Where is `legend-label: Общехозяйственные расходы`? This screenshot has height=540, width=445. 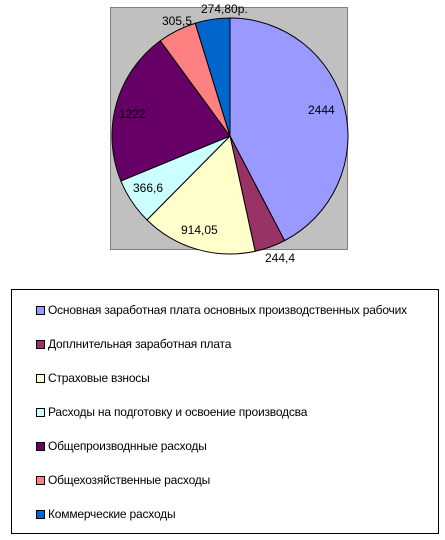
legend-label: Общехозяйственные расходы is located at coordinates (129, 480).